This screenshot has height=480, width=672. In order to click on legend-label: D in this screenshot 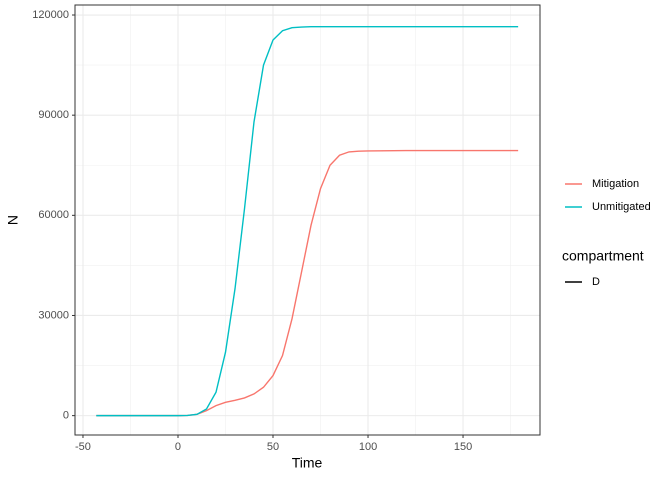, I will do `click(596, 282)`.